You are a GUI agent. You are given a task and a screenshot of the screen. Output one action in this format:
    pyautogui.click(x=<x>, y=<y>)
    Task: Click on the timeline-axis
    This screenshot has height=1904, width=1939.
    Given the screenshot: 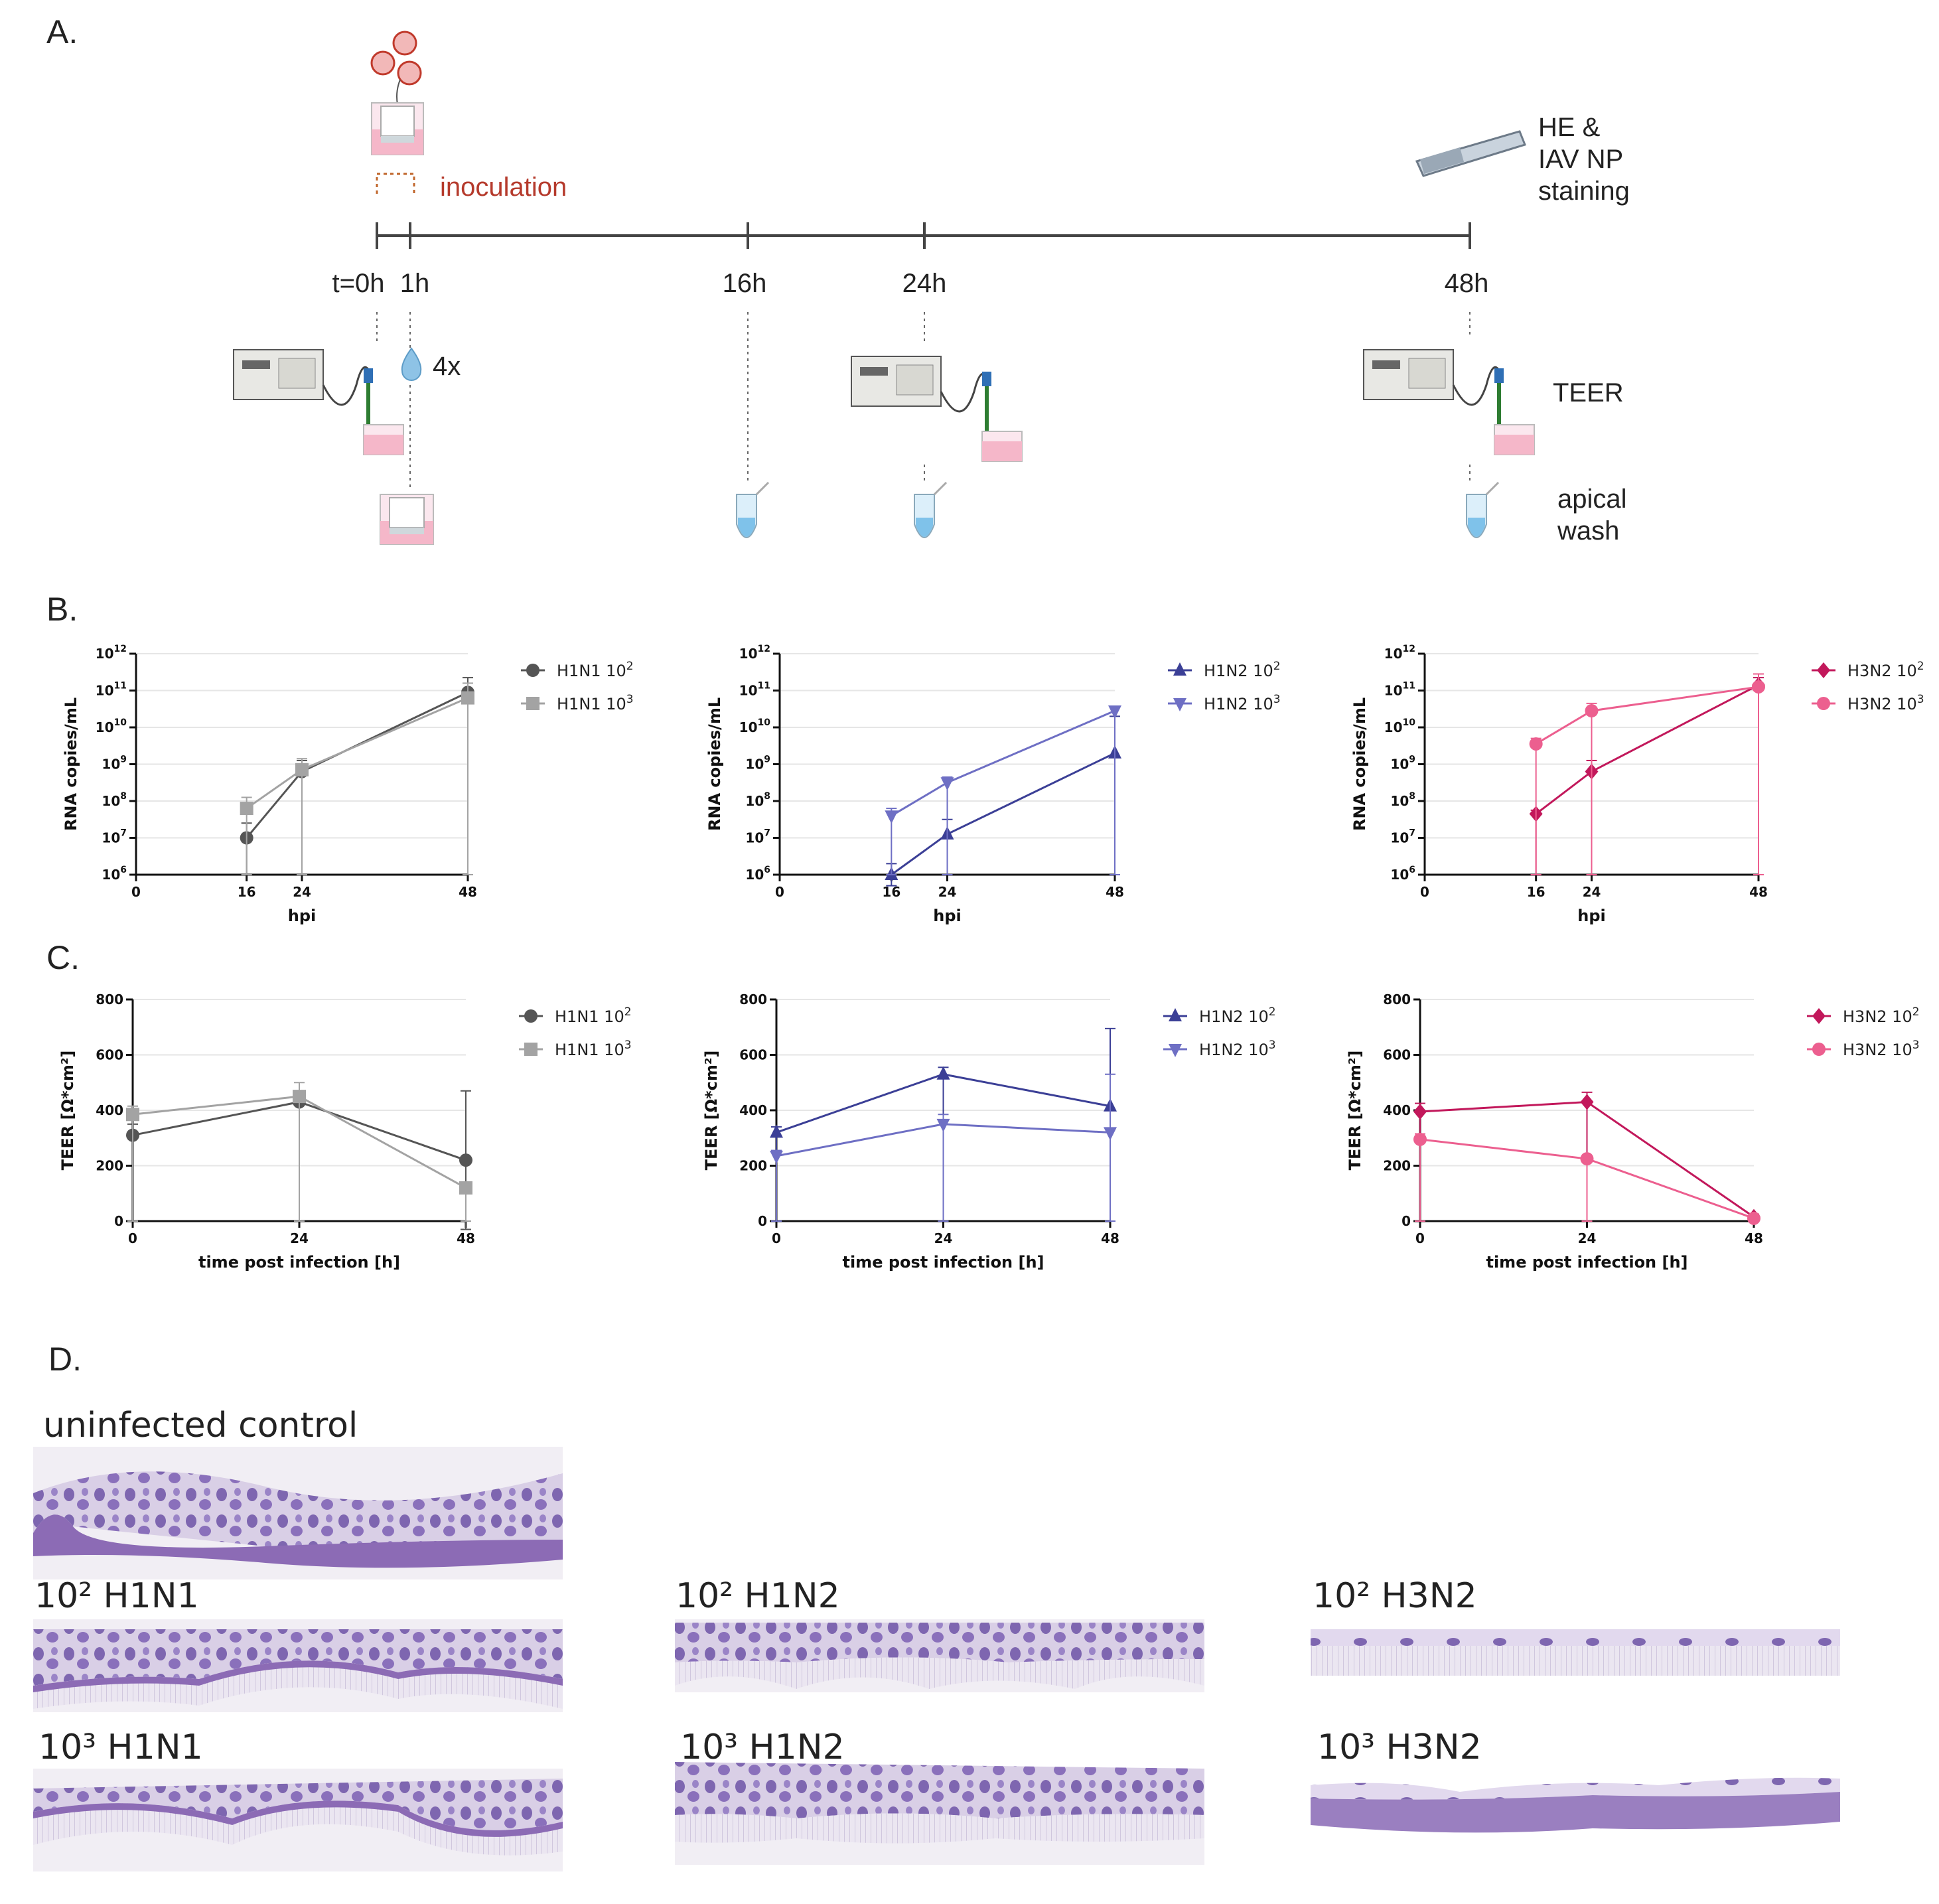 What is the action you would take?
    pyautogui.click(x=923, y=235)
    